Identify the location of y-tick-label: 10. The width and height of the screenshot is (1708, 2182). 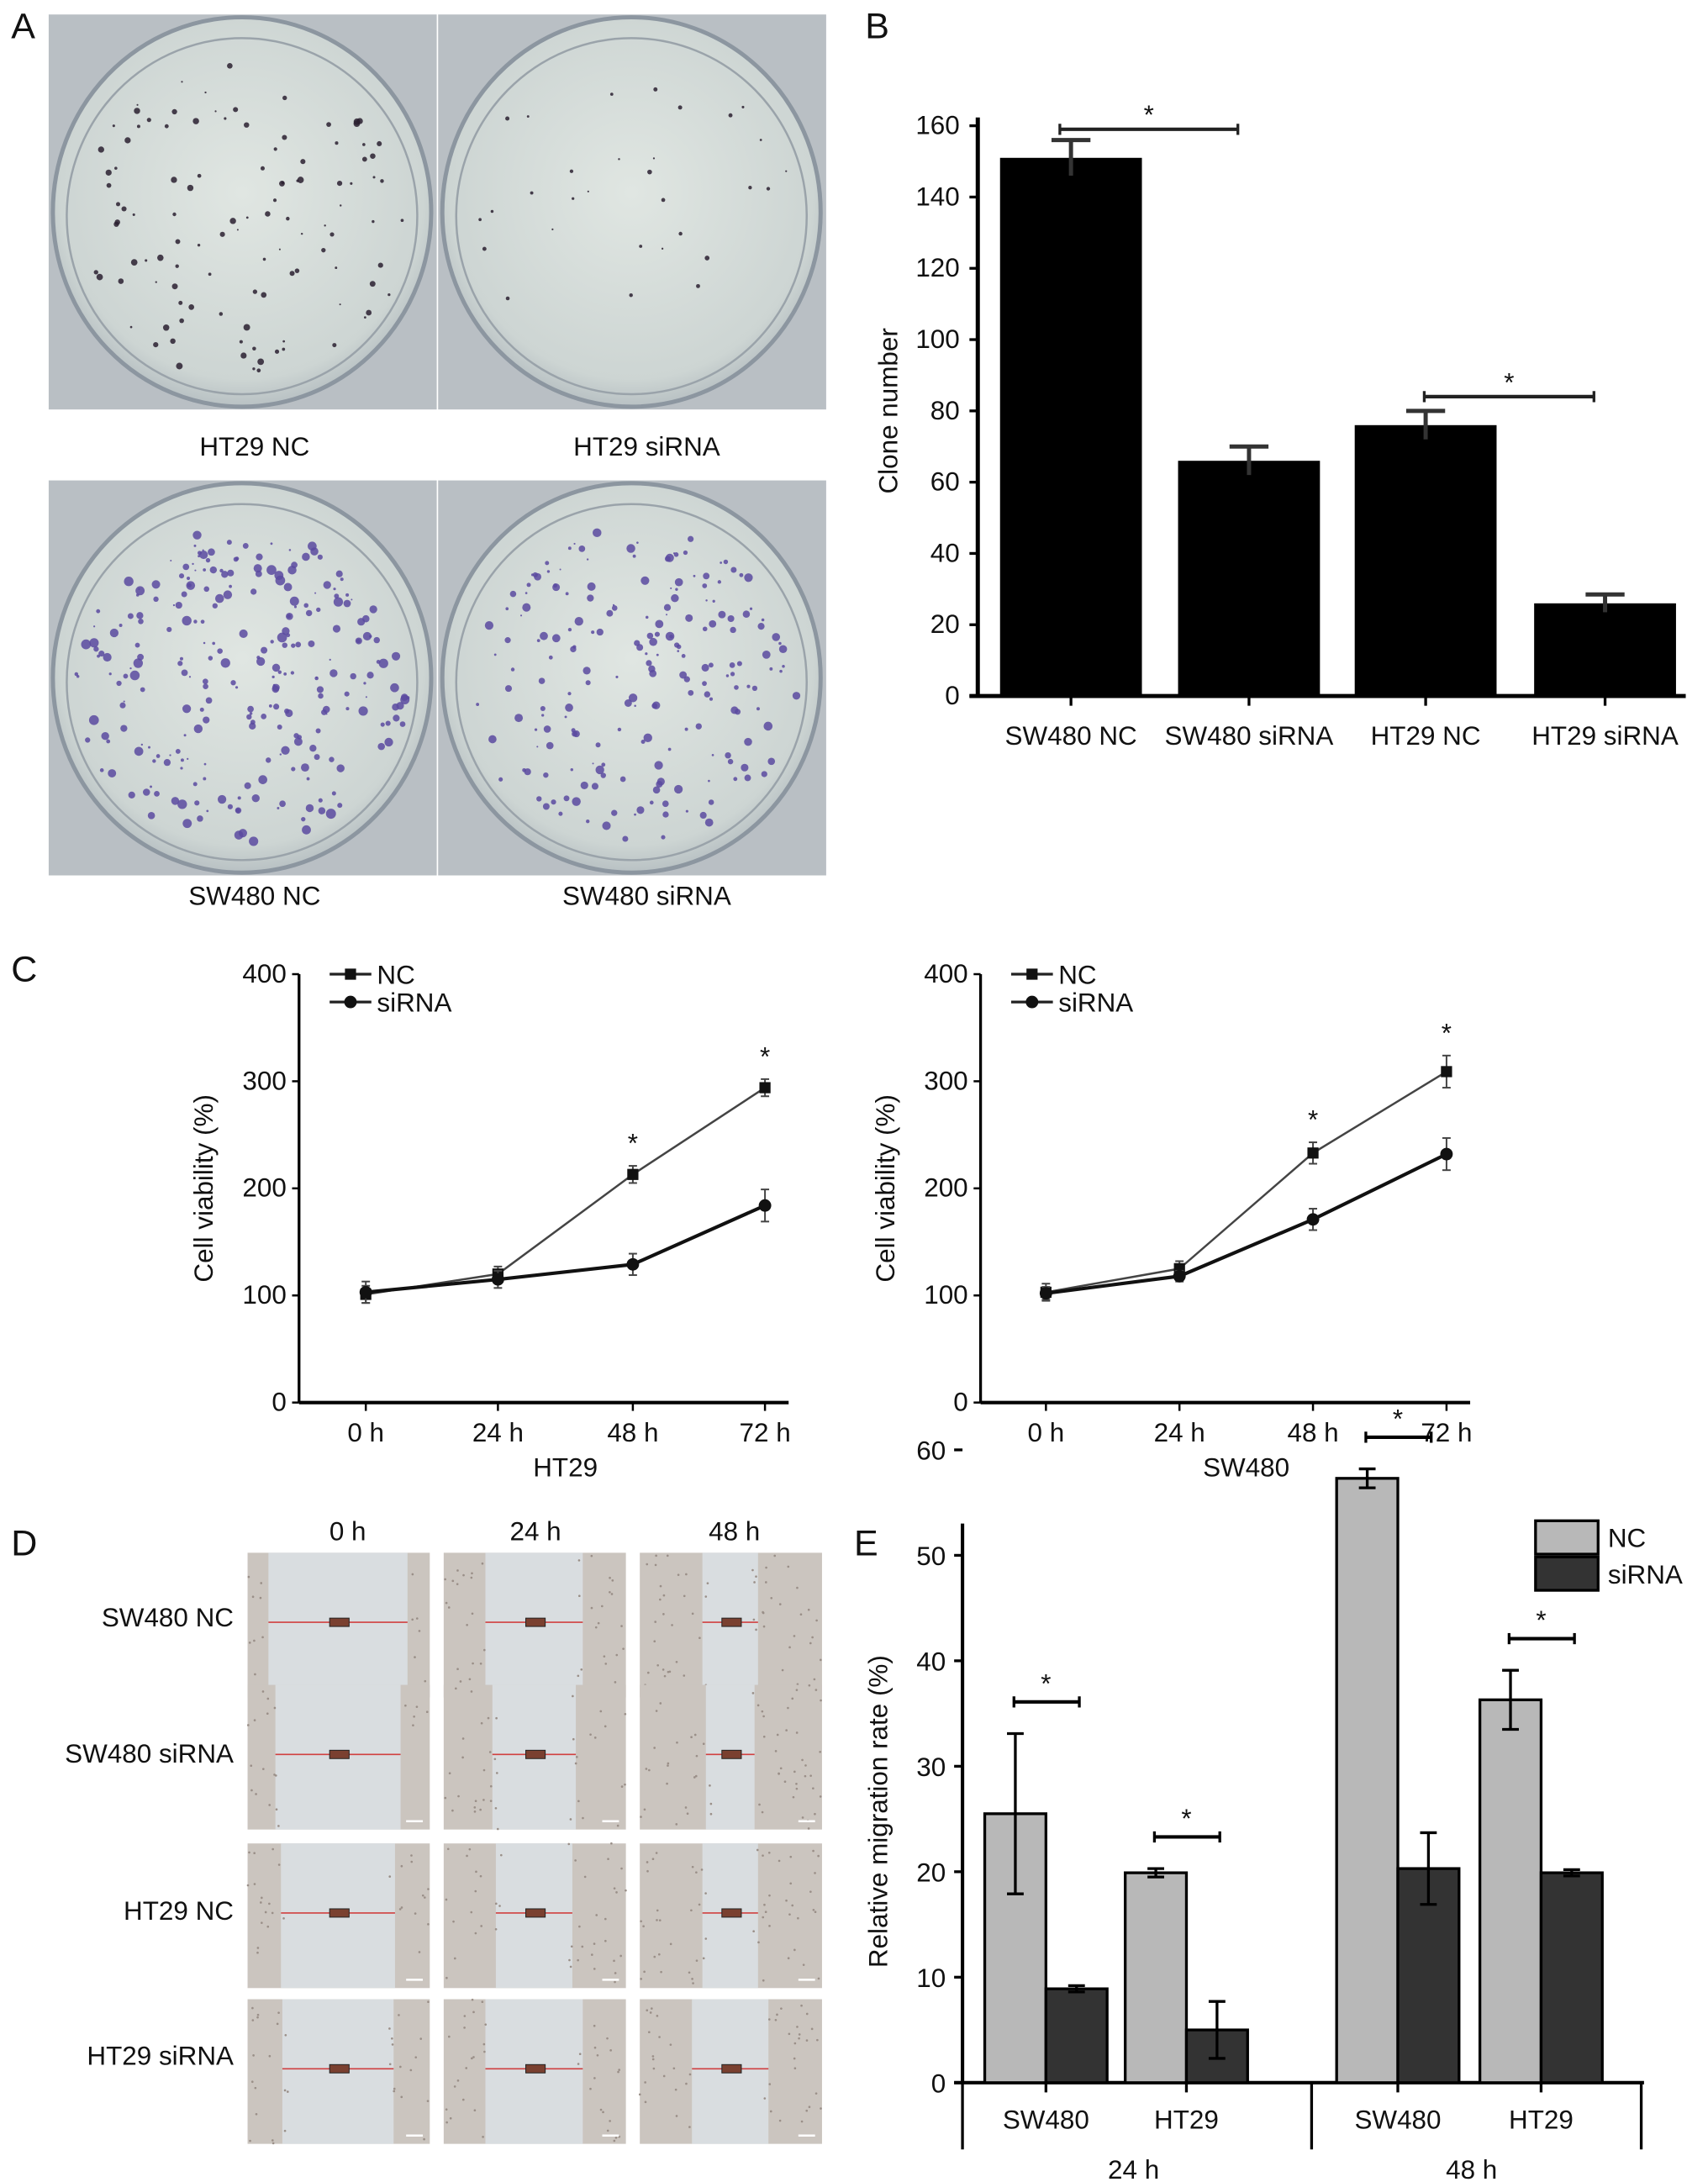
(931, 1978).